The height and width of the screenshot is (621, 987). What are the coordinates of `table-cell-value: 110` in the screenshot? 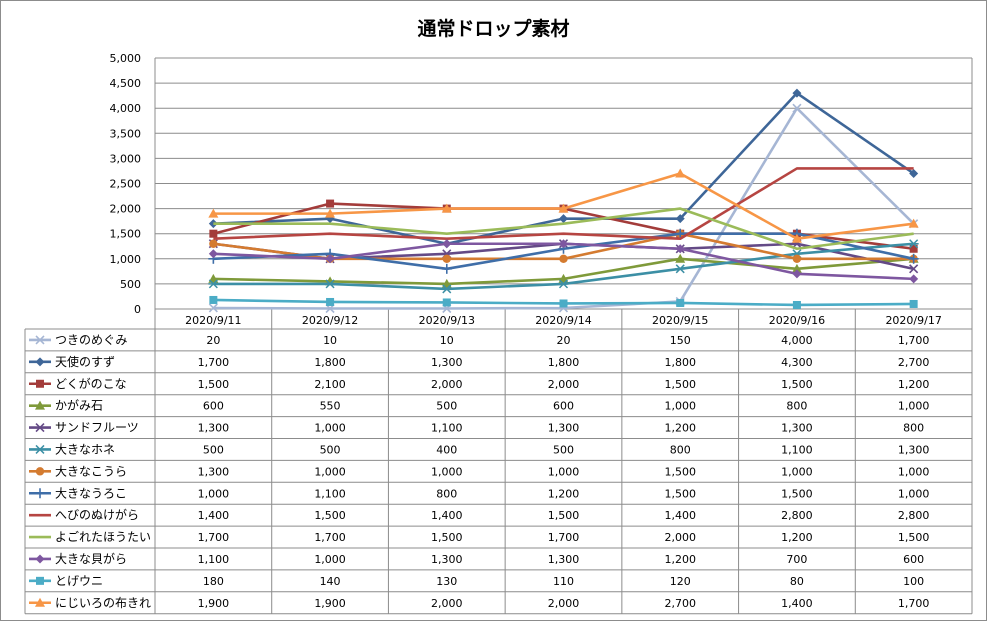 It's located at (563, 581).